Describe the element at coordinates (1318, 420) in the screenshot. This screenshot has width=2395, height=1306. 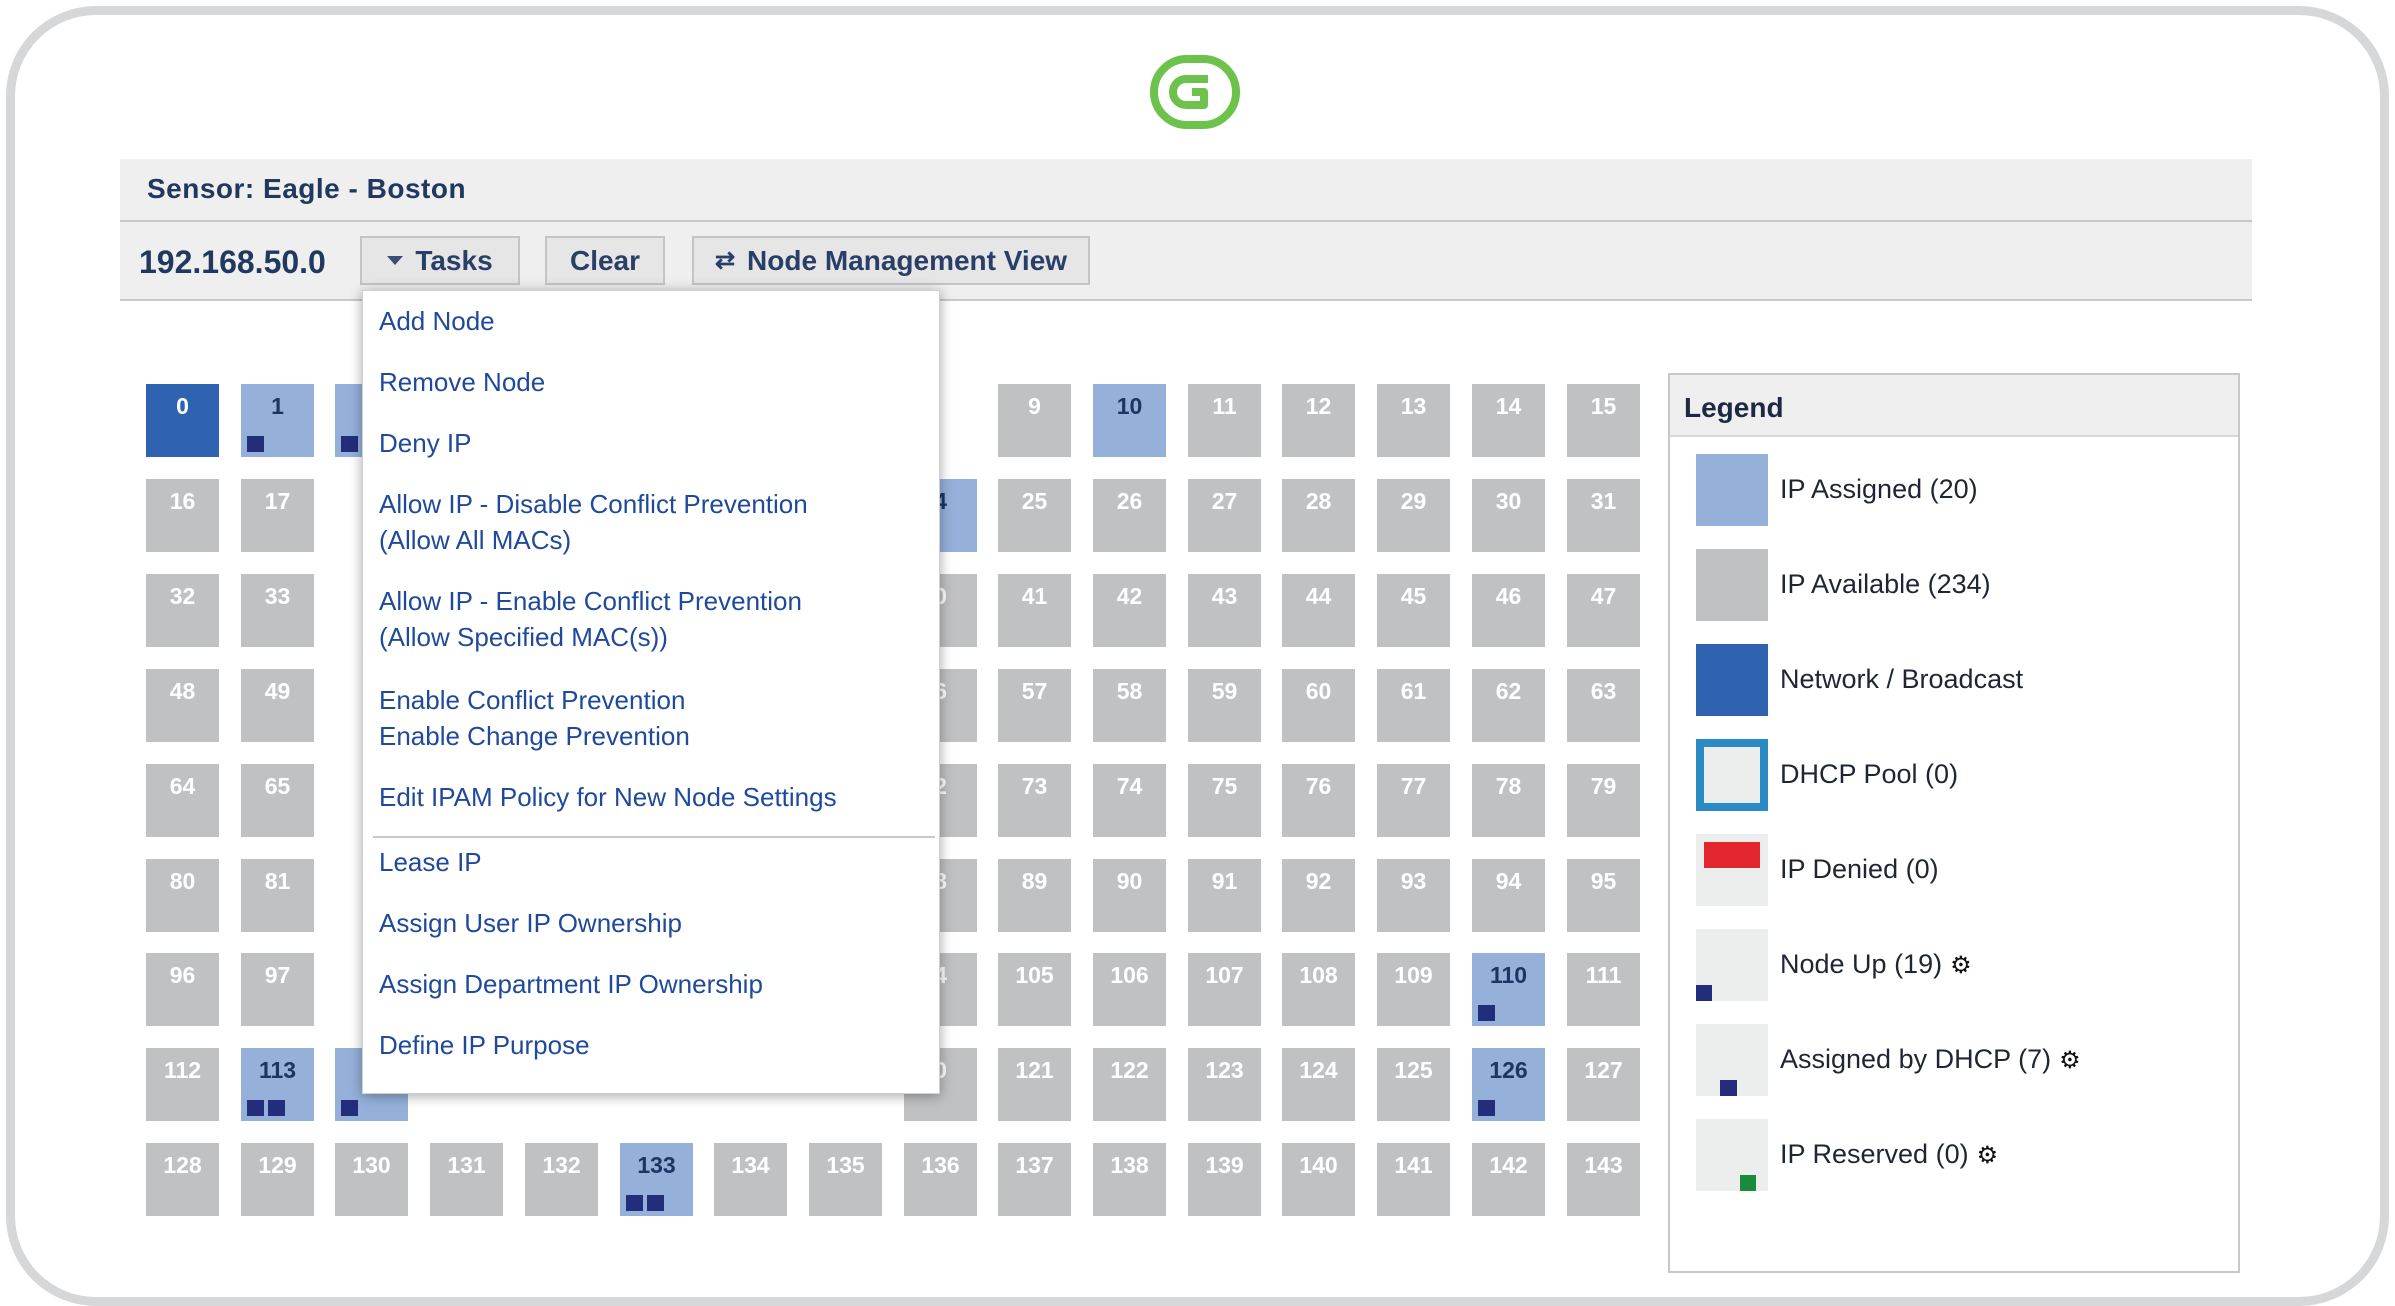
I see `ip-cell: 12` at that location.